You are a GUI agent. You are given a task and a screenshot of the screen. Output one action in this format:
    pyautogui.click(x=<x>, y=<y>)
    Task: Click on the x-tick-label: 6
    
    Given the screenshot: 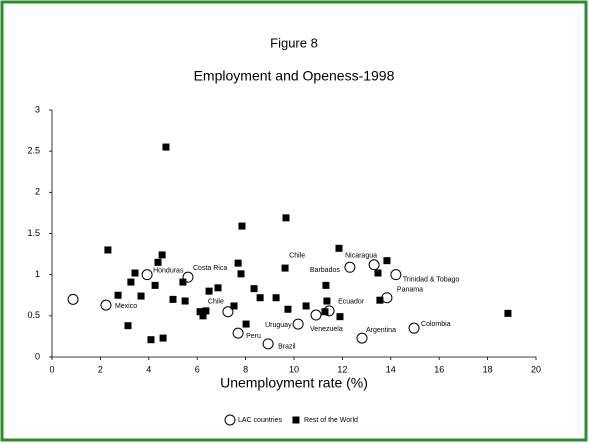 What is the action you would take?
    pyautogui.click(x=197, y=369)
    